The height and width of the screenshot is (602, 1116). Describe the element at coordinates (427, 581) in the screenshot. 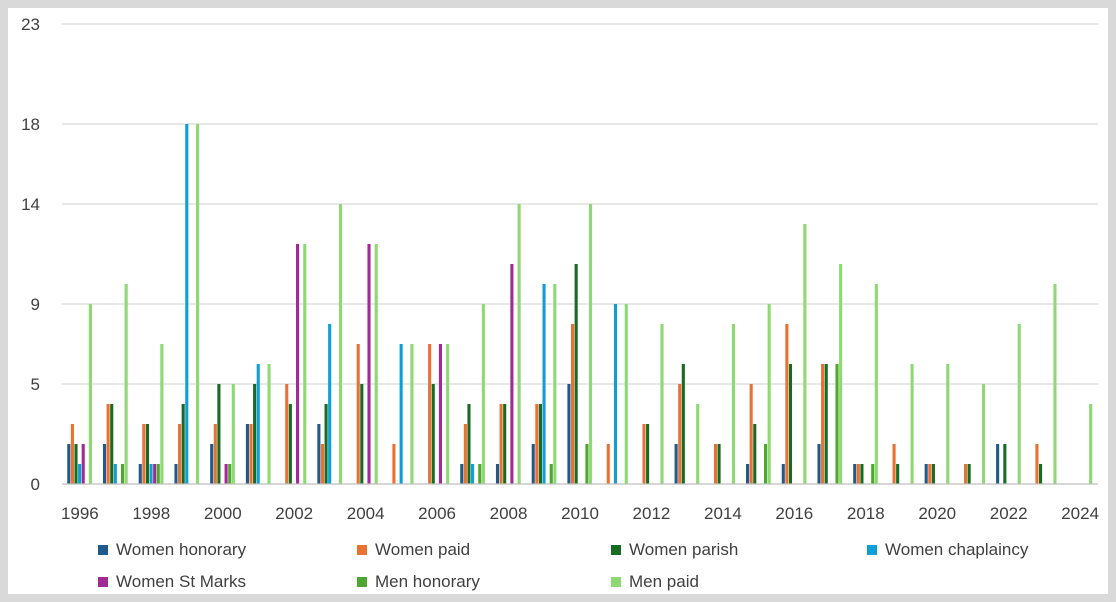

I see `legend-label: Men honorary` at that location.